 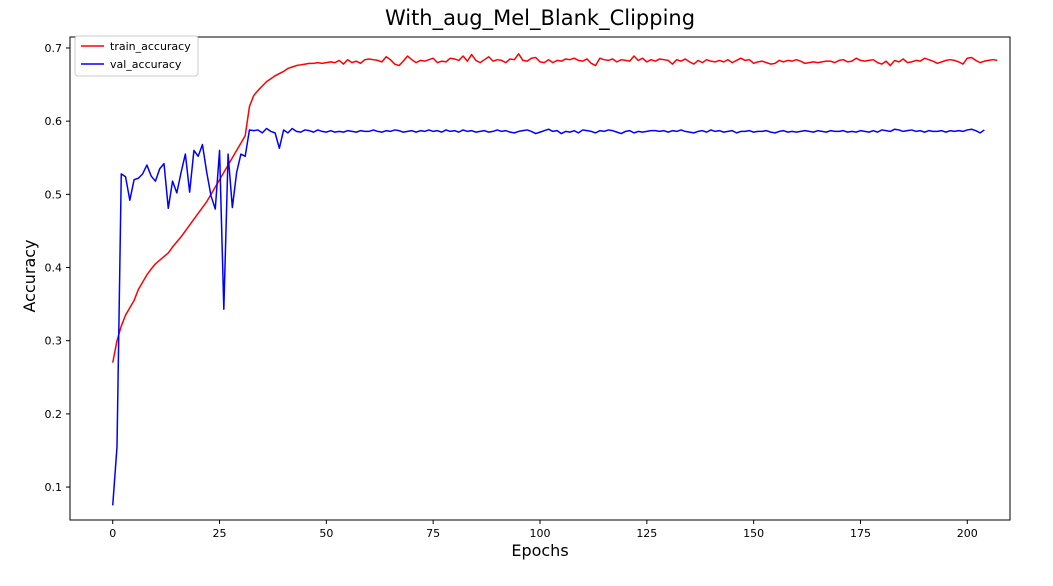 What do you see at coordinates (539, 550) in the screenshot?
I see `x-axis-title: Epochs` at bounding box center [539, 550].